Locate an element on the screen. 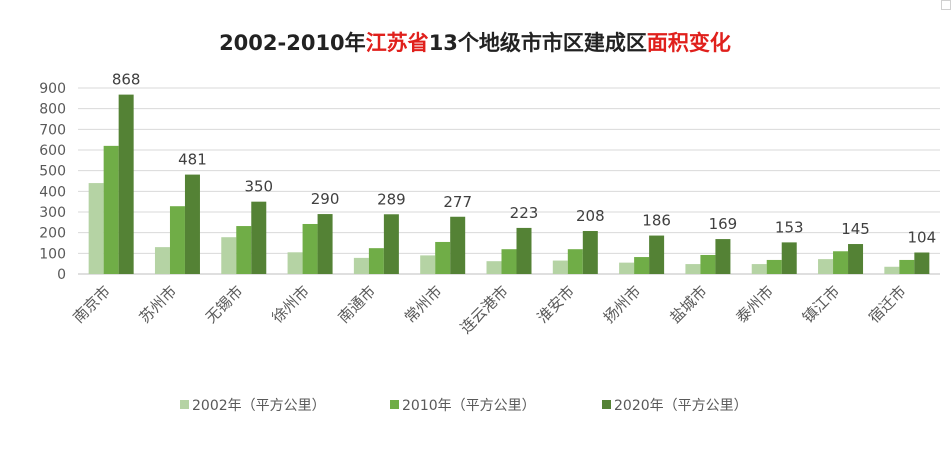 The width and height of the screenshot is (951, 449). data-label: 290 is located at coordinates (325, 199).